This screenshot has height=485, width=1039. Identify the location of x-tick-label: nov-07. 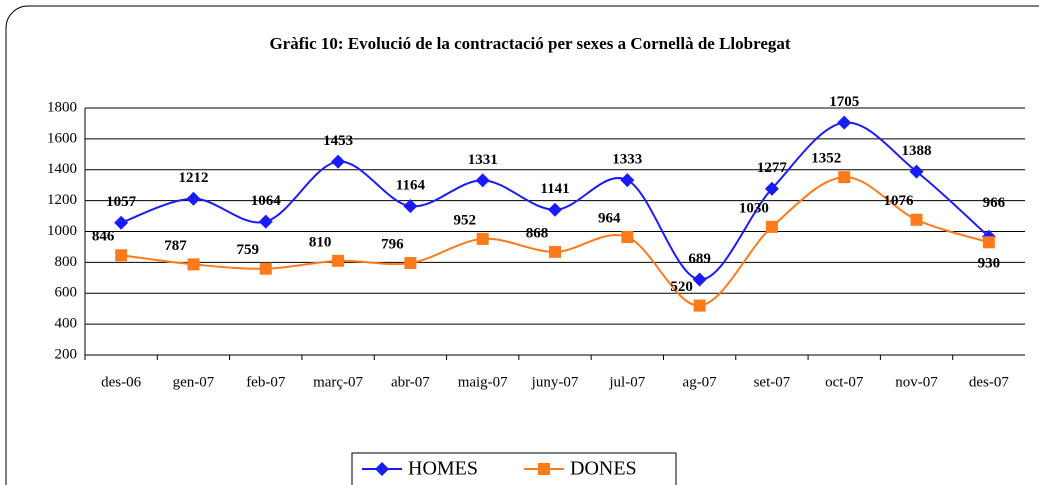
(916, 382).